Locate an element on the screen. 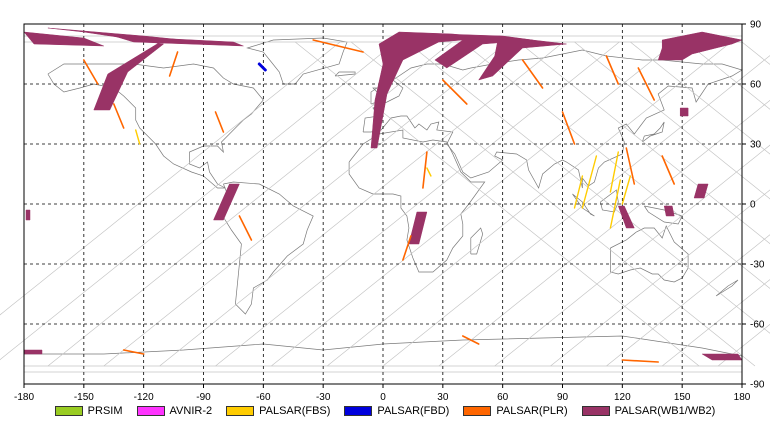 This screenshot has height=430, width=770. x-tick-label: 120 is located at coordinates (622, 396).